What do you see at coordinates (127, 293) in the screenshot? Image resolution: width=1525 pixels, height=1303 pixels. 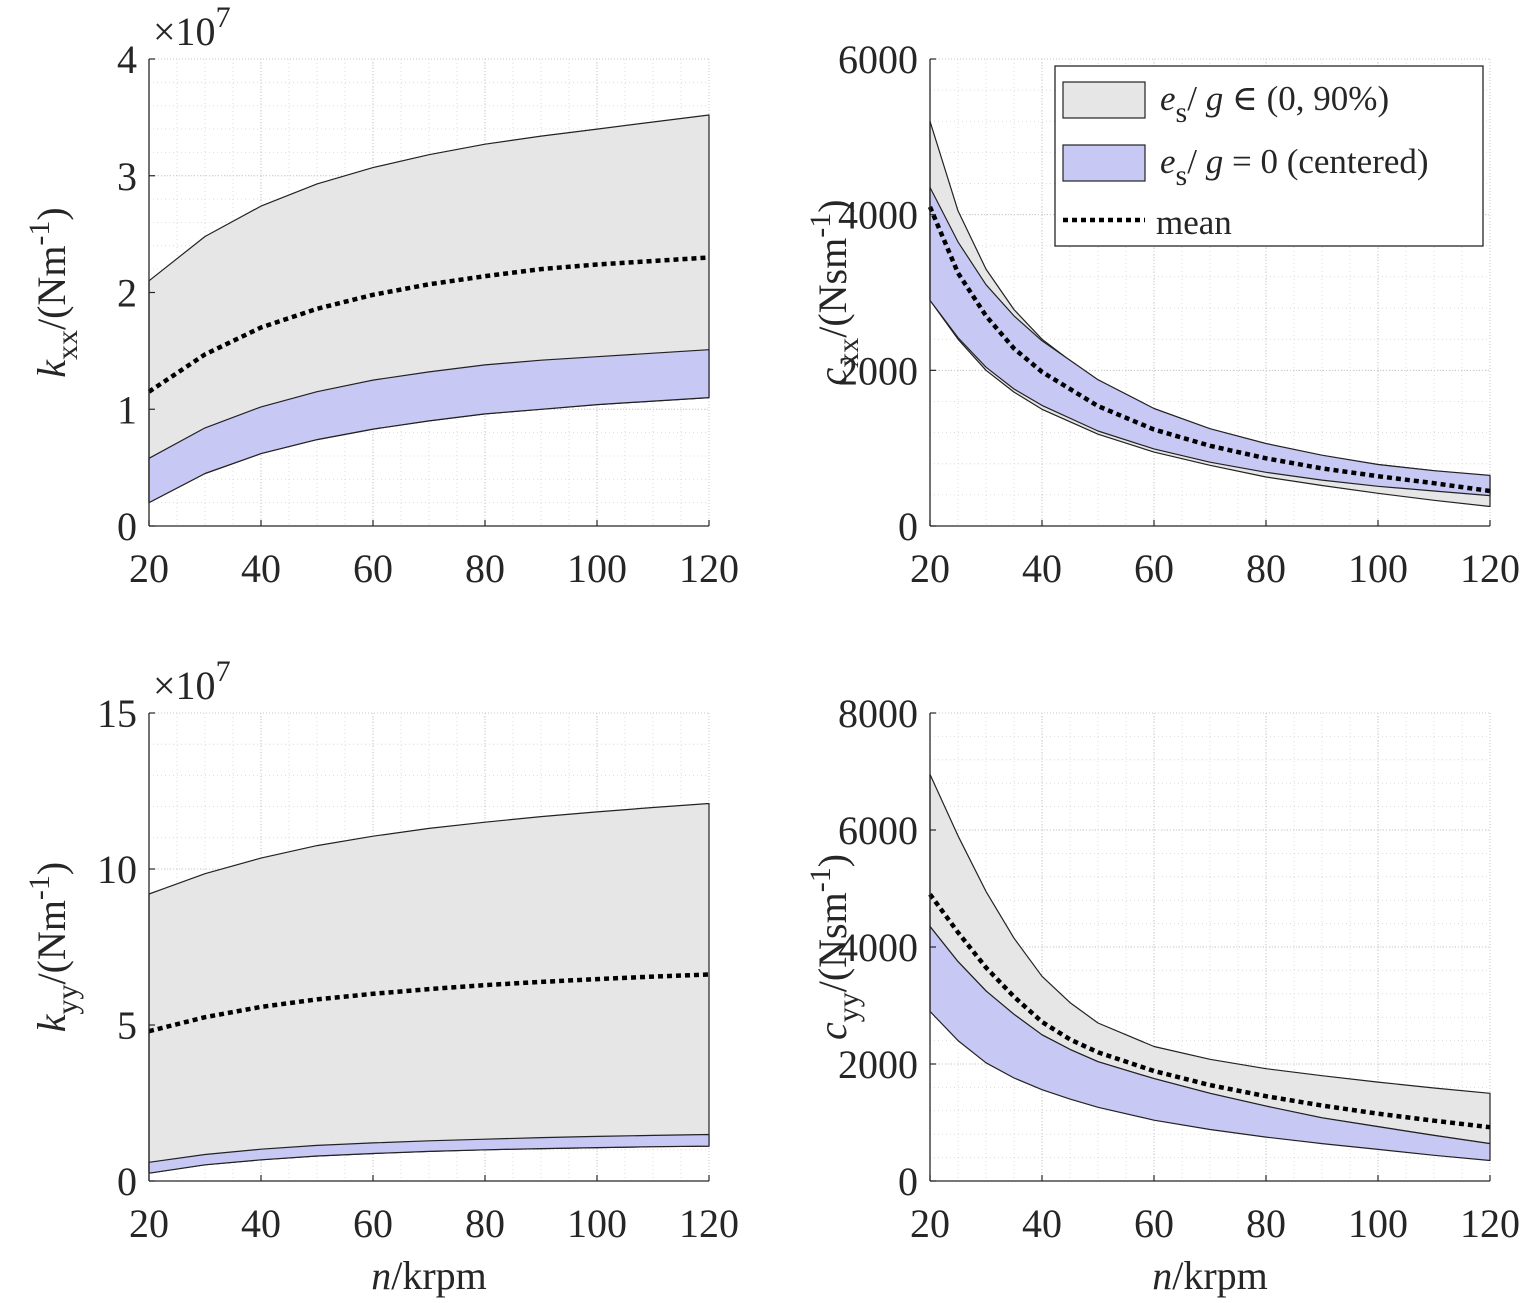 I see `y-tick-label: 2` at bounding box center [127, 293].